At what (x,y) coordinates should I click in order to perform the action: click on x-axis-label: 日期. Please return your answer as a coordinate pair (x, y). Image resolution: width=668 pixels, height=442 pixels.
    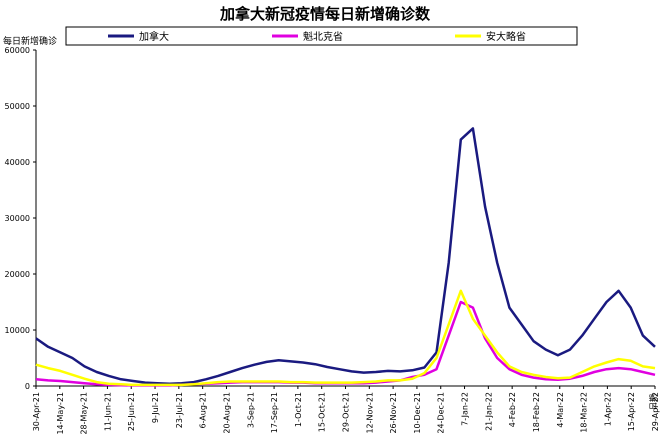
    Looking at the image, I should click on (653, 402).